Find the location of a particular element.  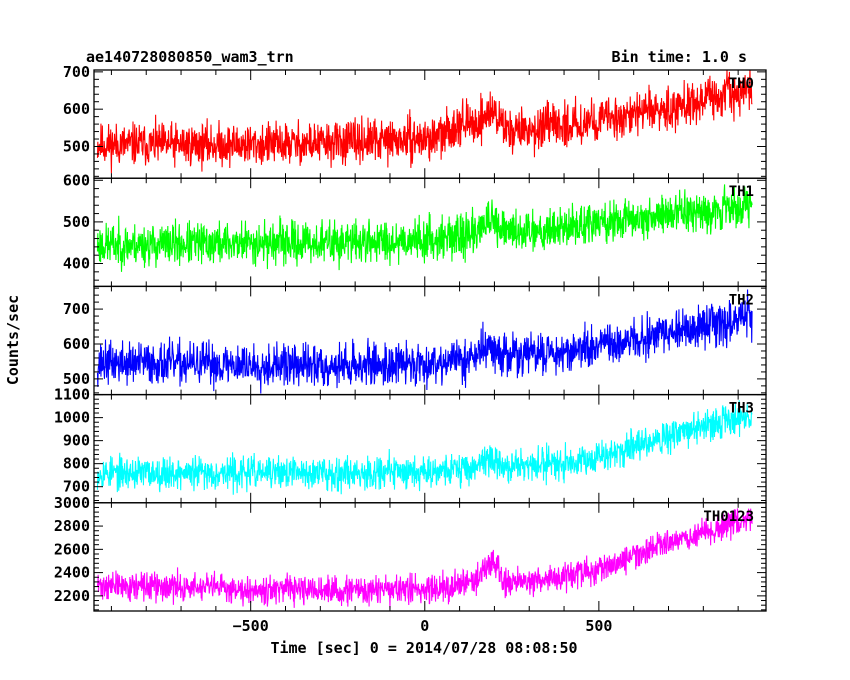

y-axis-label: Counts/sec is located at coordinates (13, 340).